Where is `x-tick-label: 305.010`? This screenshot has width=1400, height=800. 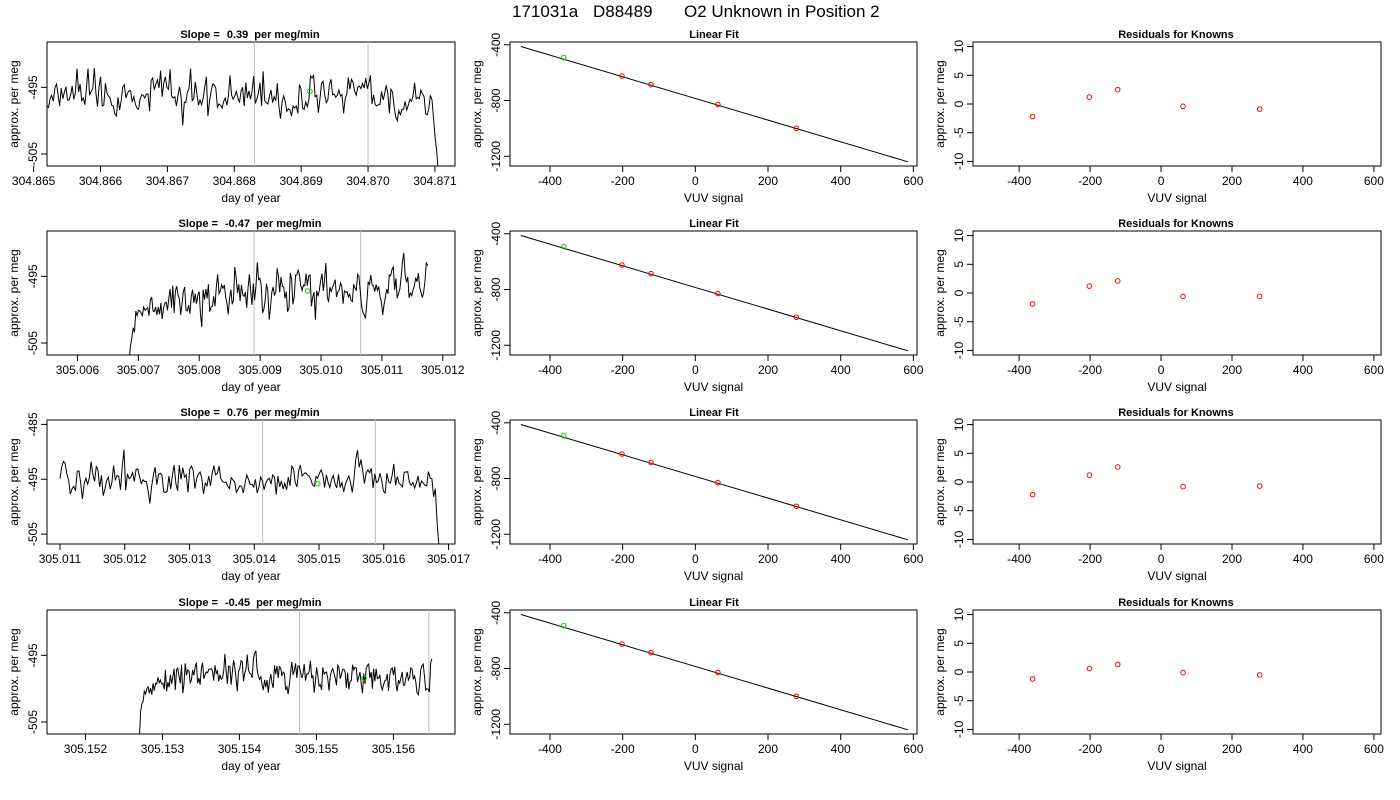
x-tick-label: 305.010 is located at coordinates (321, 370).